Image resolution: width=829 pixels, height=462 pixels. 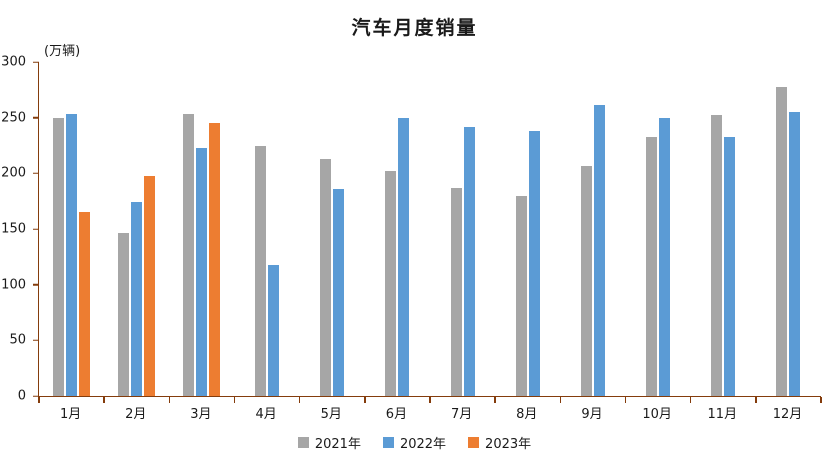 I want to click on y-tick-label: 0, so click(x=21, y=396).